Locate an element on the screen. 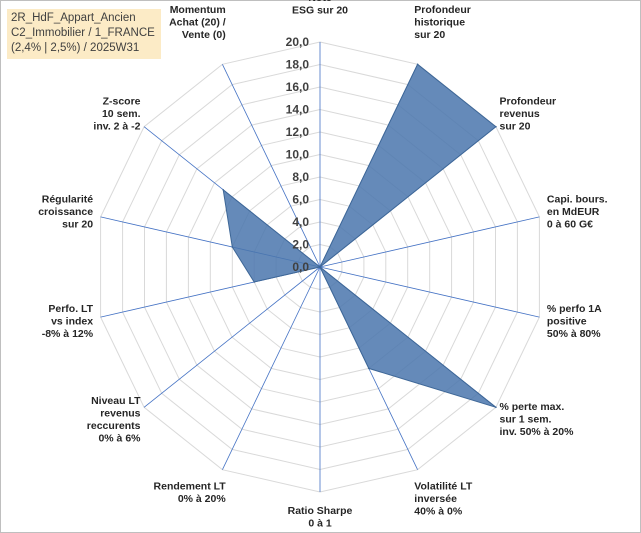 The height and width of the screenshot is (533, 641). axis-label: Volatilité LT inversée 40% à 0% is located at coordinates (443, 499).